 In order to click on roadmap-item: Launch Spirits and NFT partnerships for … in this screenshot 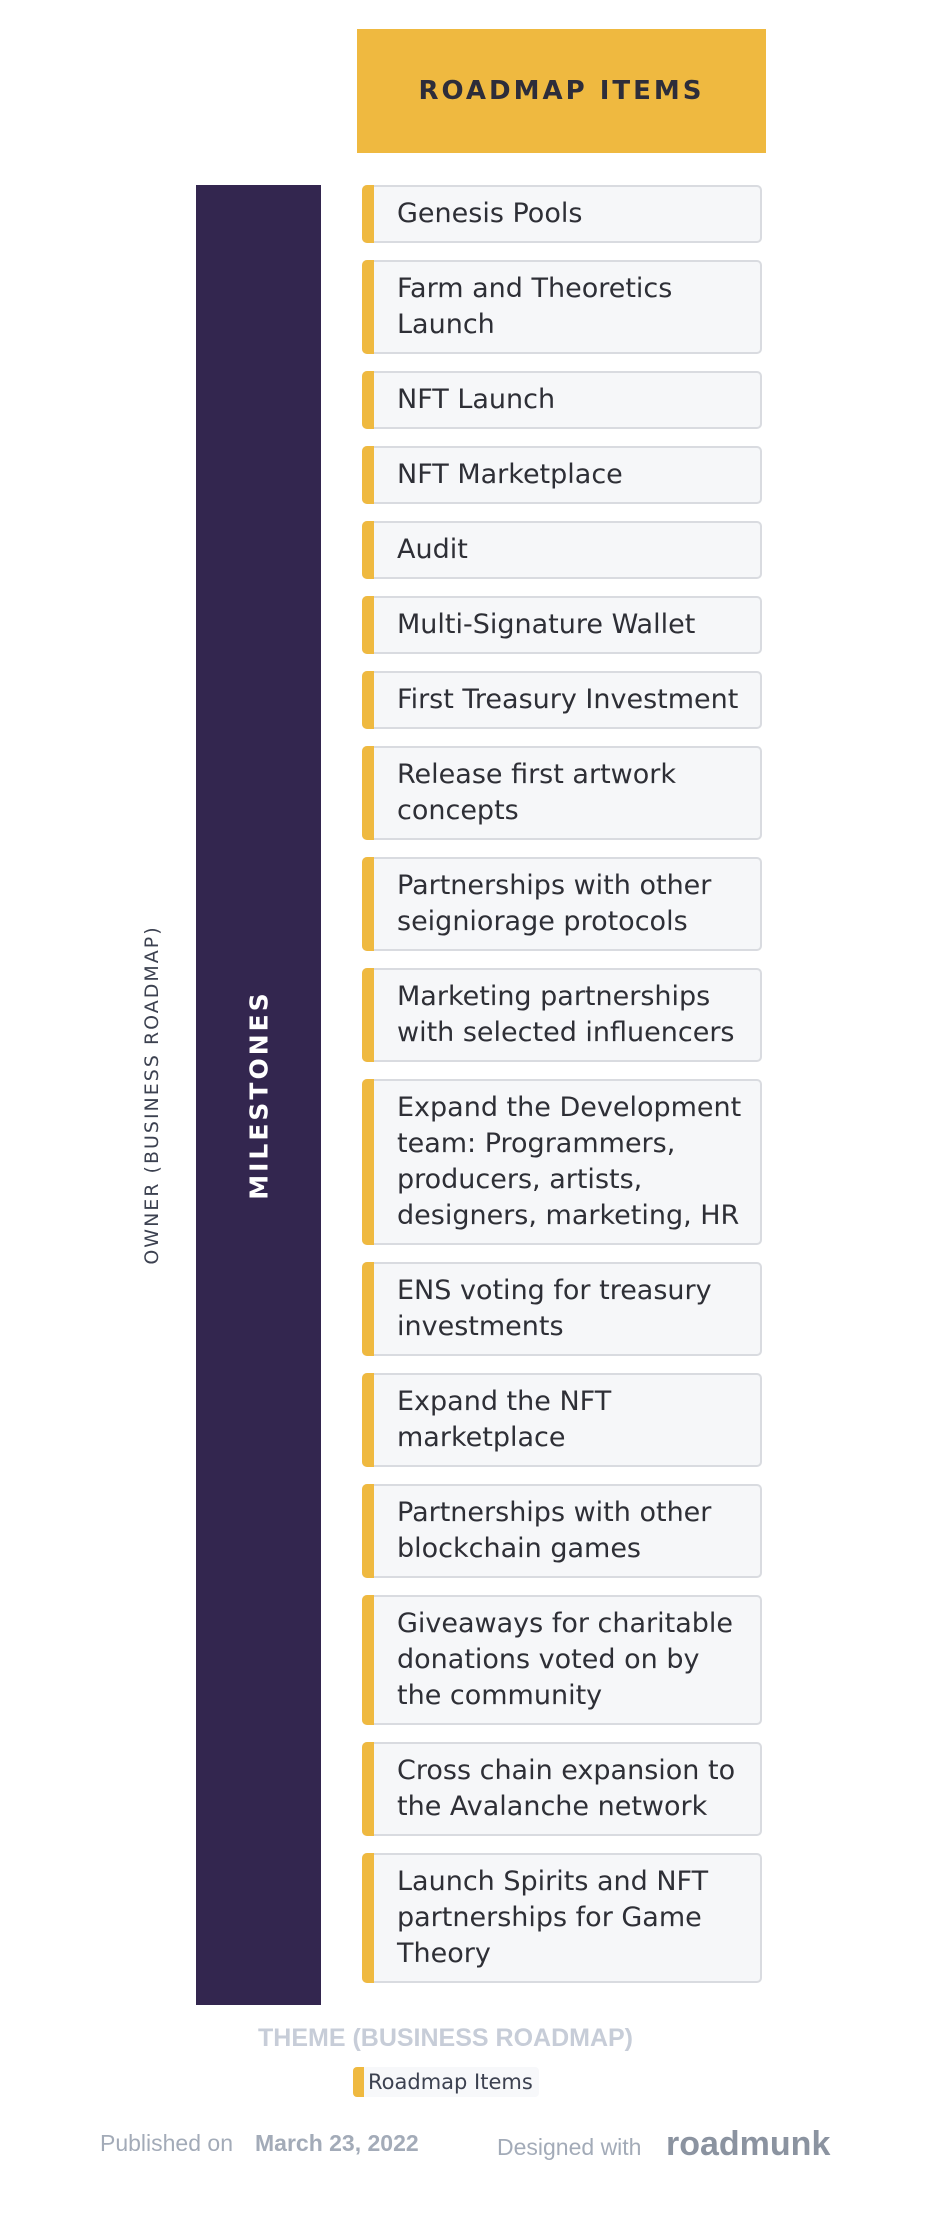, I will do `click(562, 1918)`.